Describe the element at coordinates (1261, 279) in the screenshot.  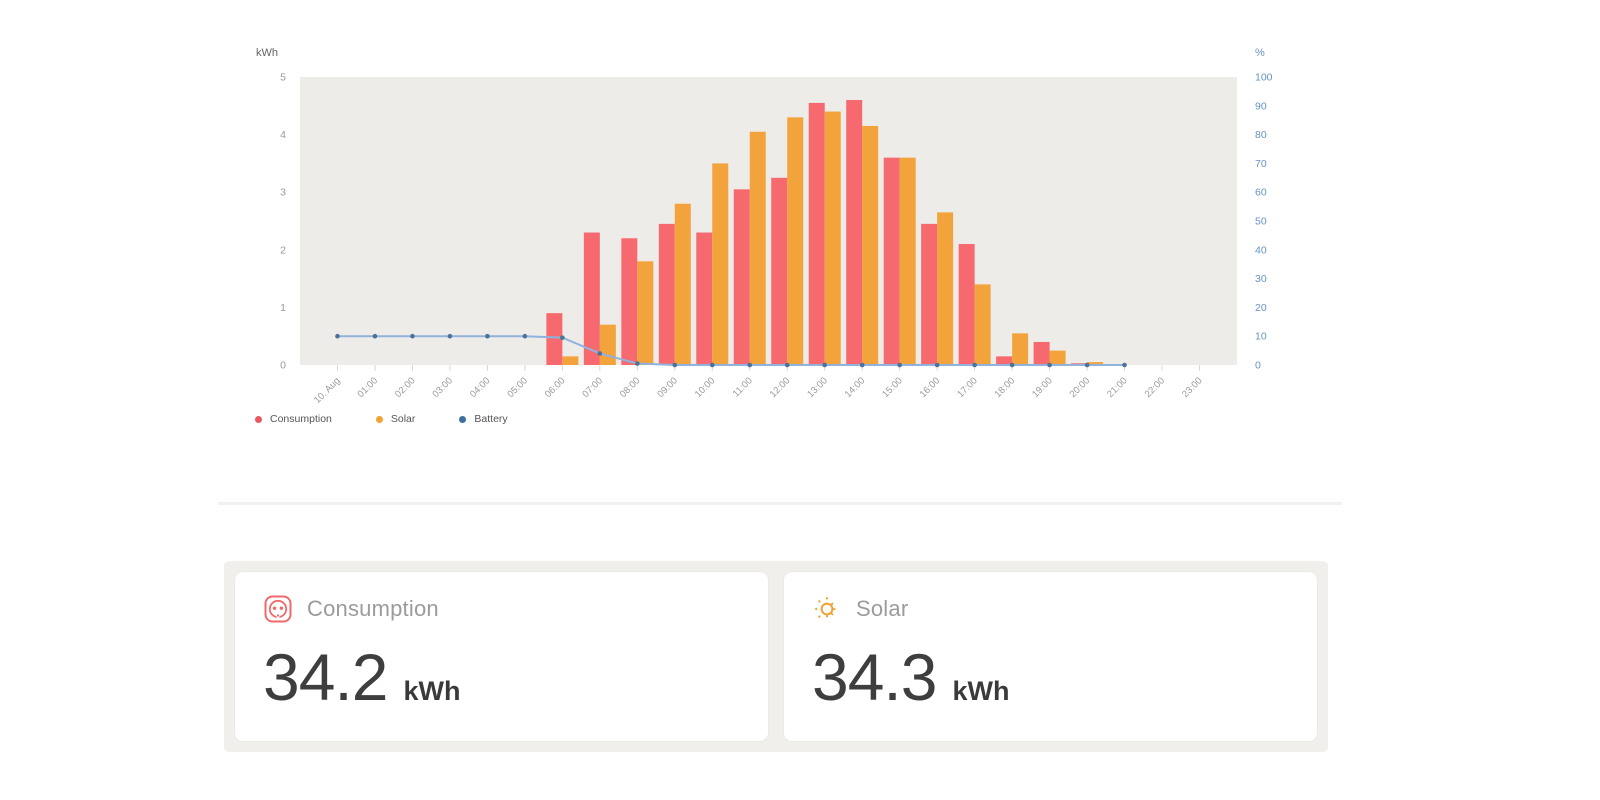
I see `right-axis-tick-label: 30` at that location.